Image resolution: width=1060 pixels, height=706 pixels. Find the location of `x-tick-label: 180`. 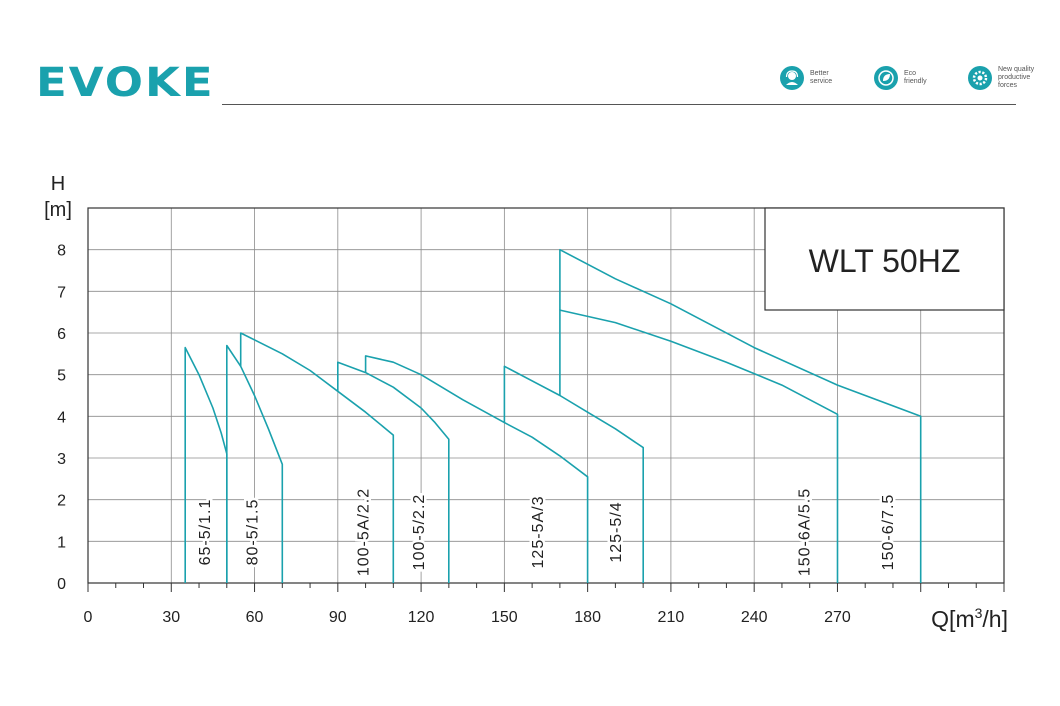

x-tick-label: 180 is located at coordinates (587, 617).